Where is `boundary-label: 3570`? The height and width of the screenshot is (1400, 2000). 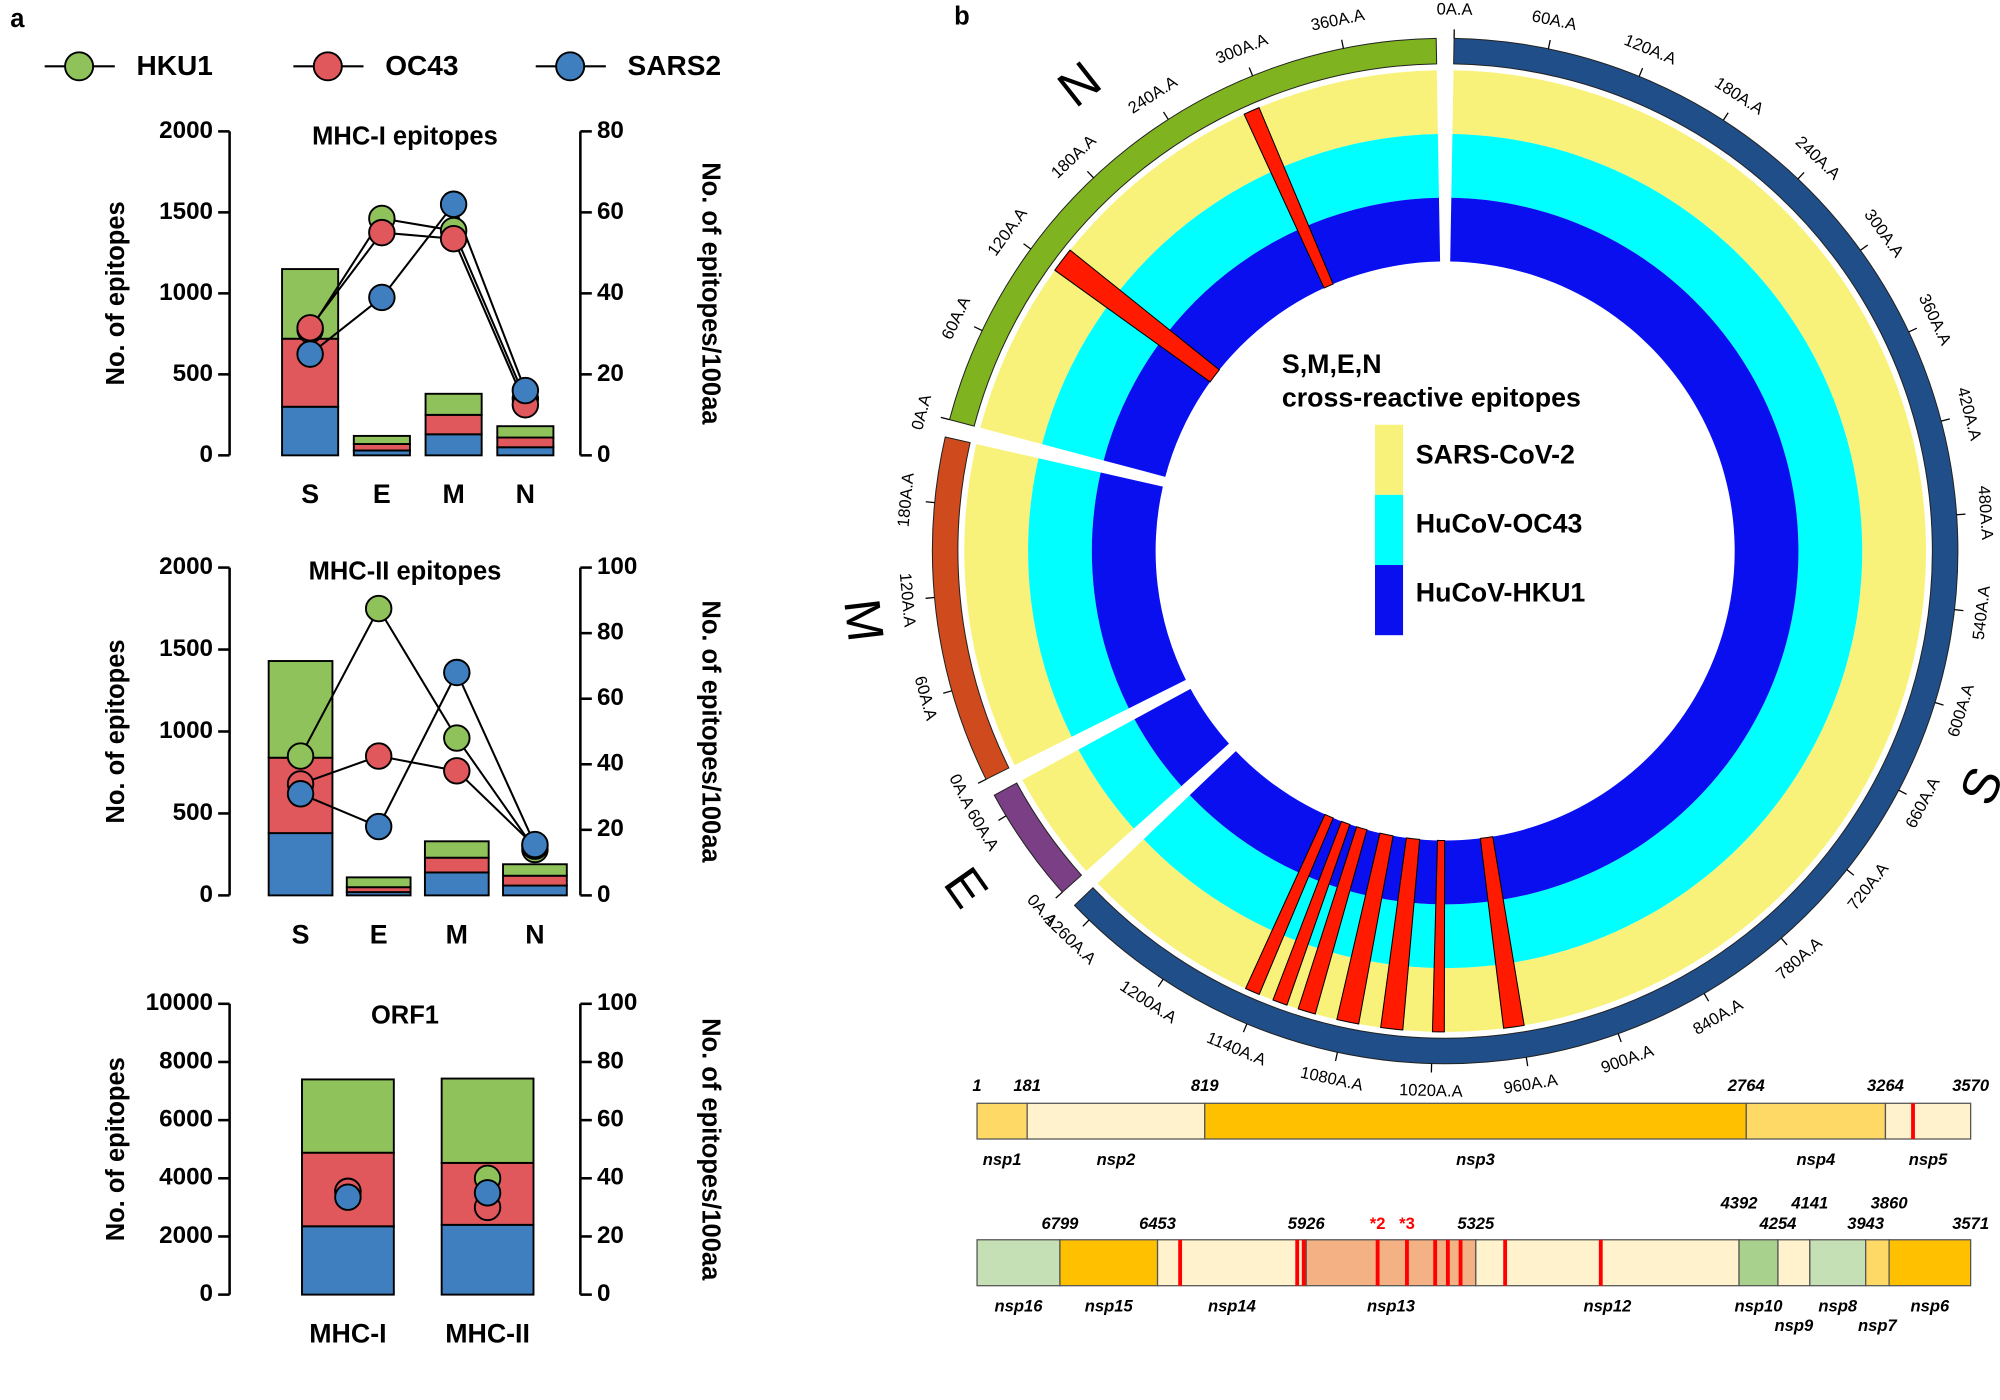 boundary-label: 3570 is located at coordinates (1971, 1085).